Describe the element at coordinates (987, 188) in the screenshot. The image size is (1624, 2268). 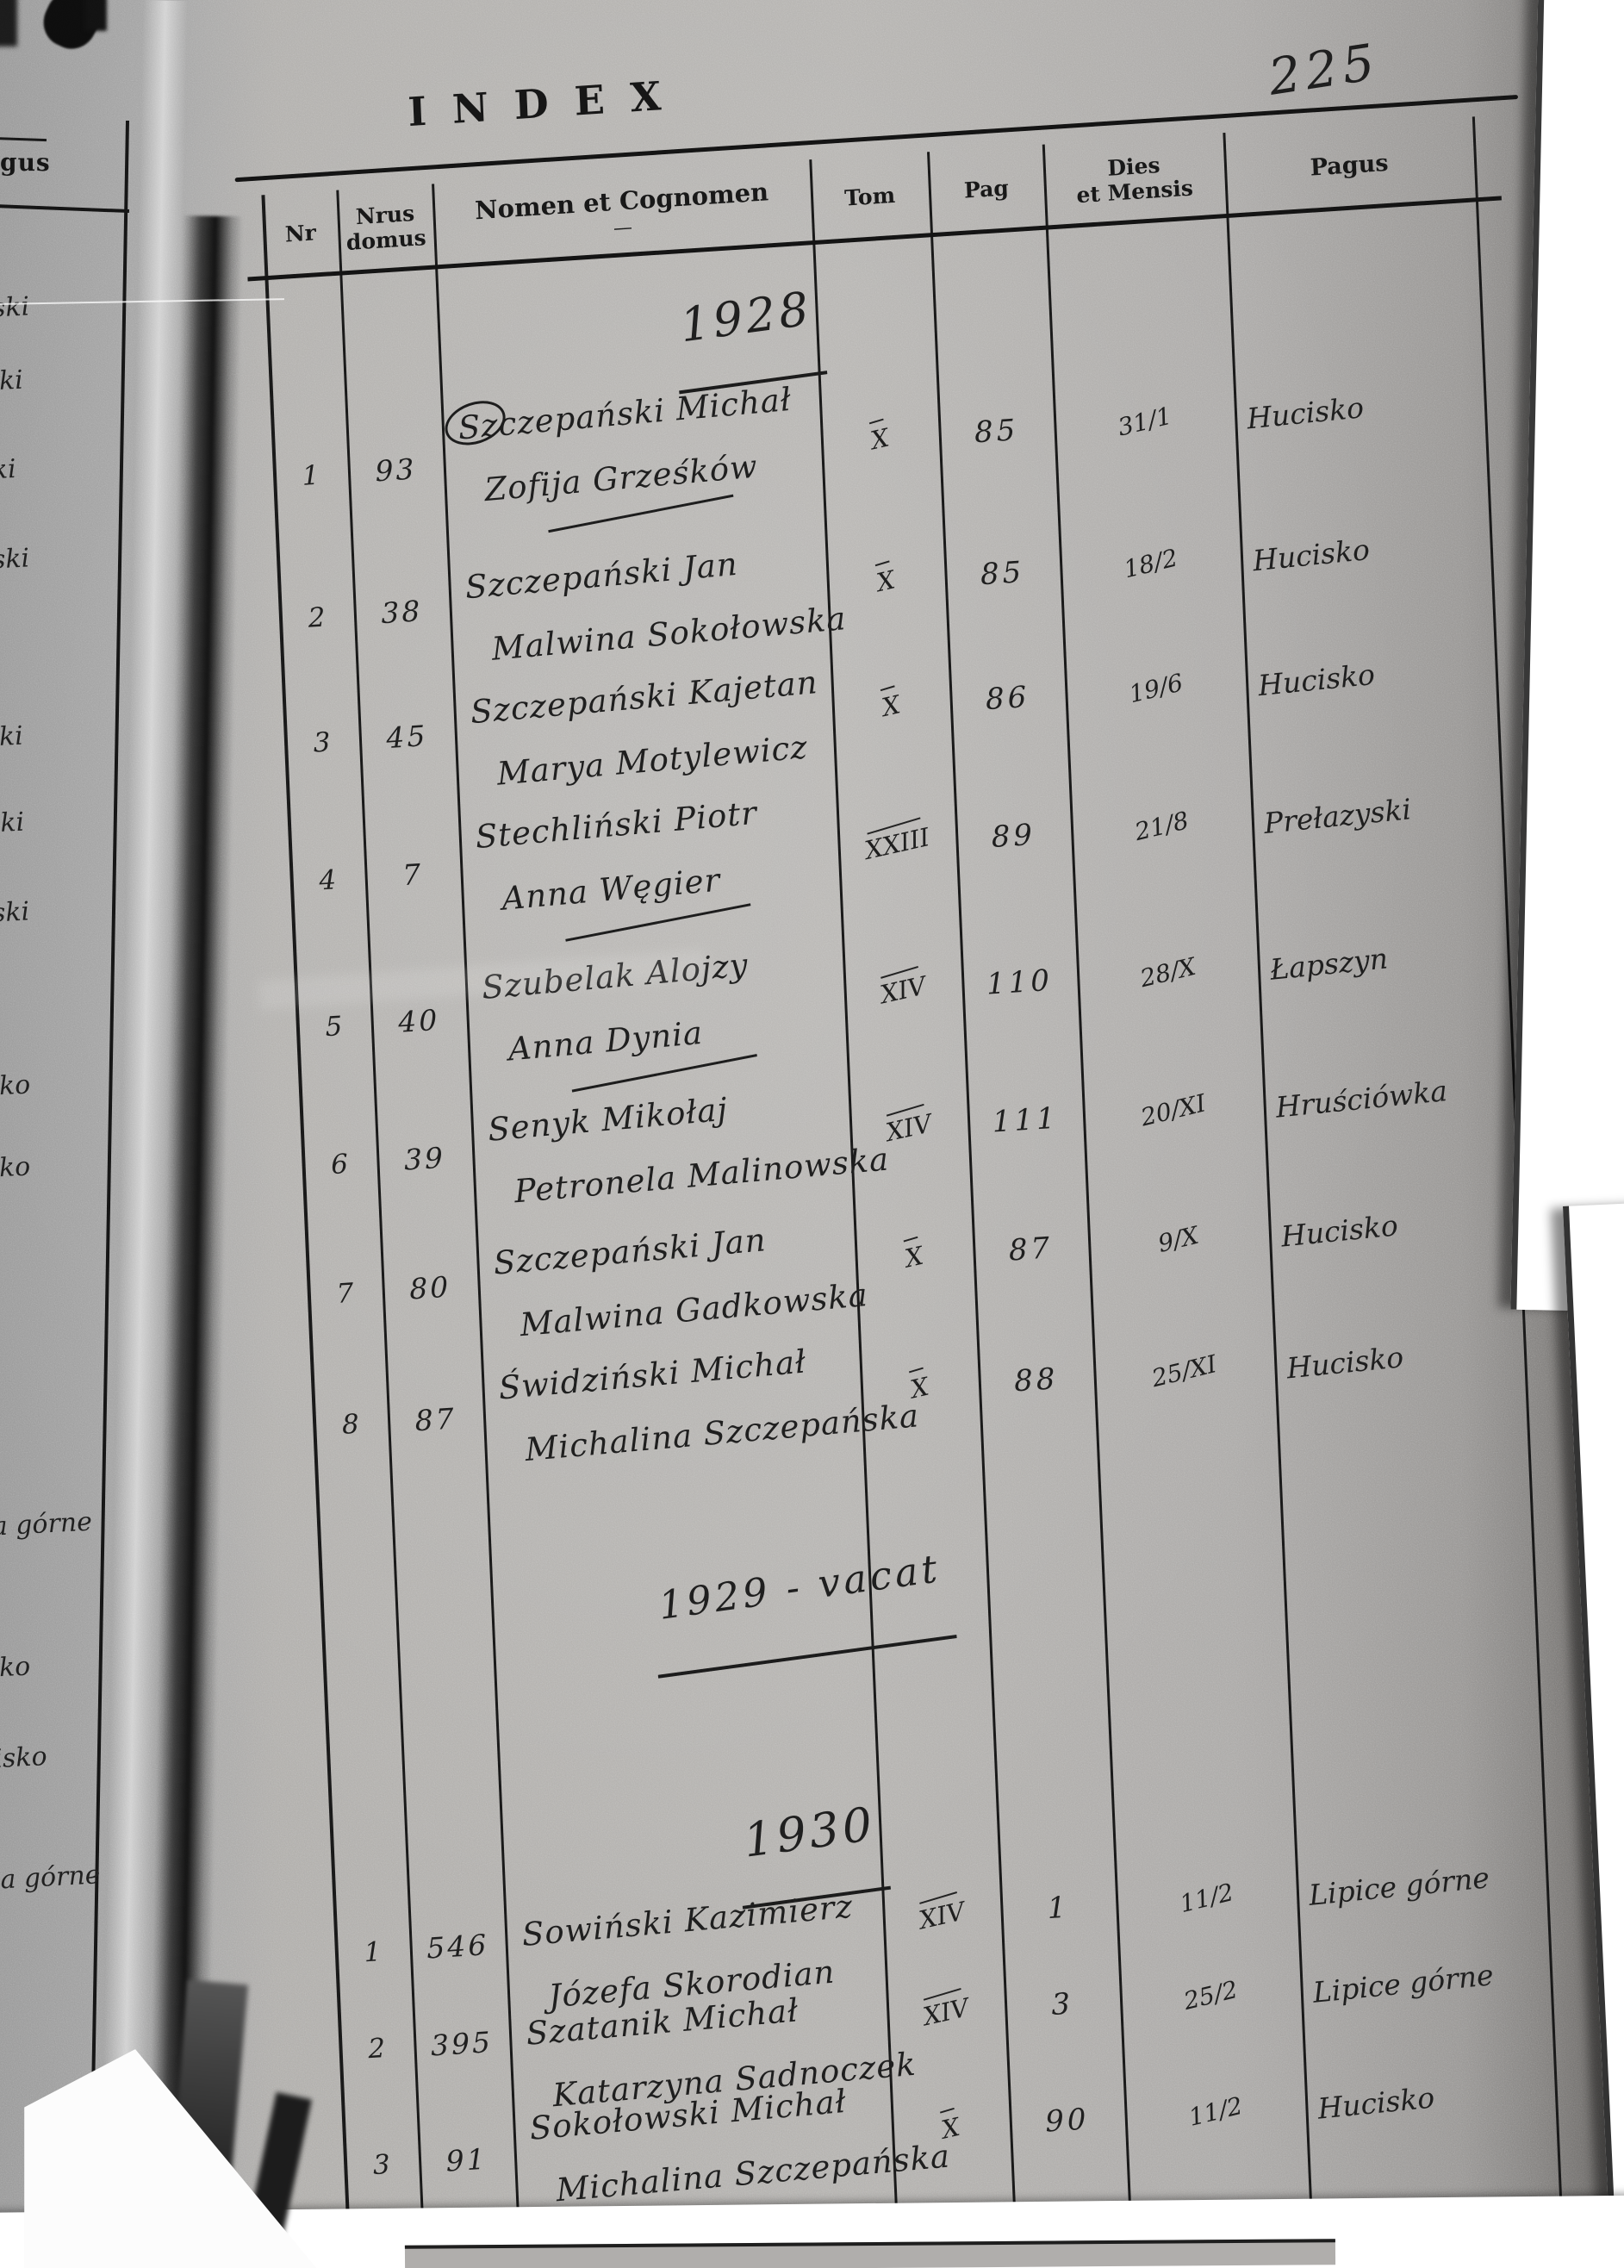
I see `header-page: Pag` at that location.